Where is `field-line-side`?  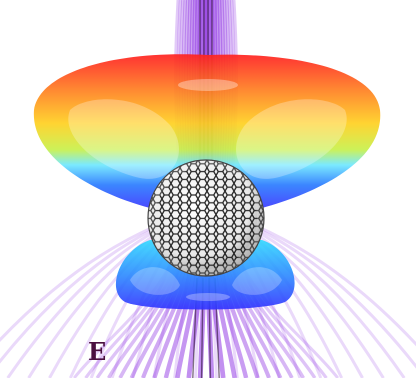 field-line-side is located at coordinates (88, 279).